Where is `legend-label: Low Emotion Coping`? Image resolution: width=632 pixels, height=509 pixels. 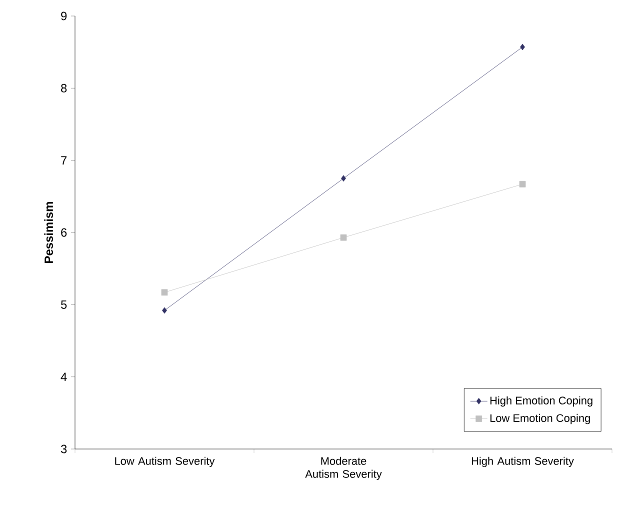 legend-label: Low Emotion Coping is located at coordinates (540, 419).